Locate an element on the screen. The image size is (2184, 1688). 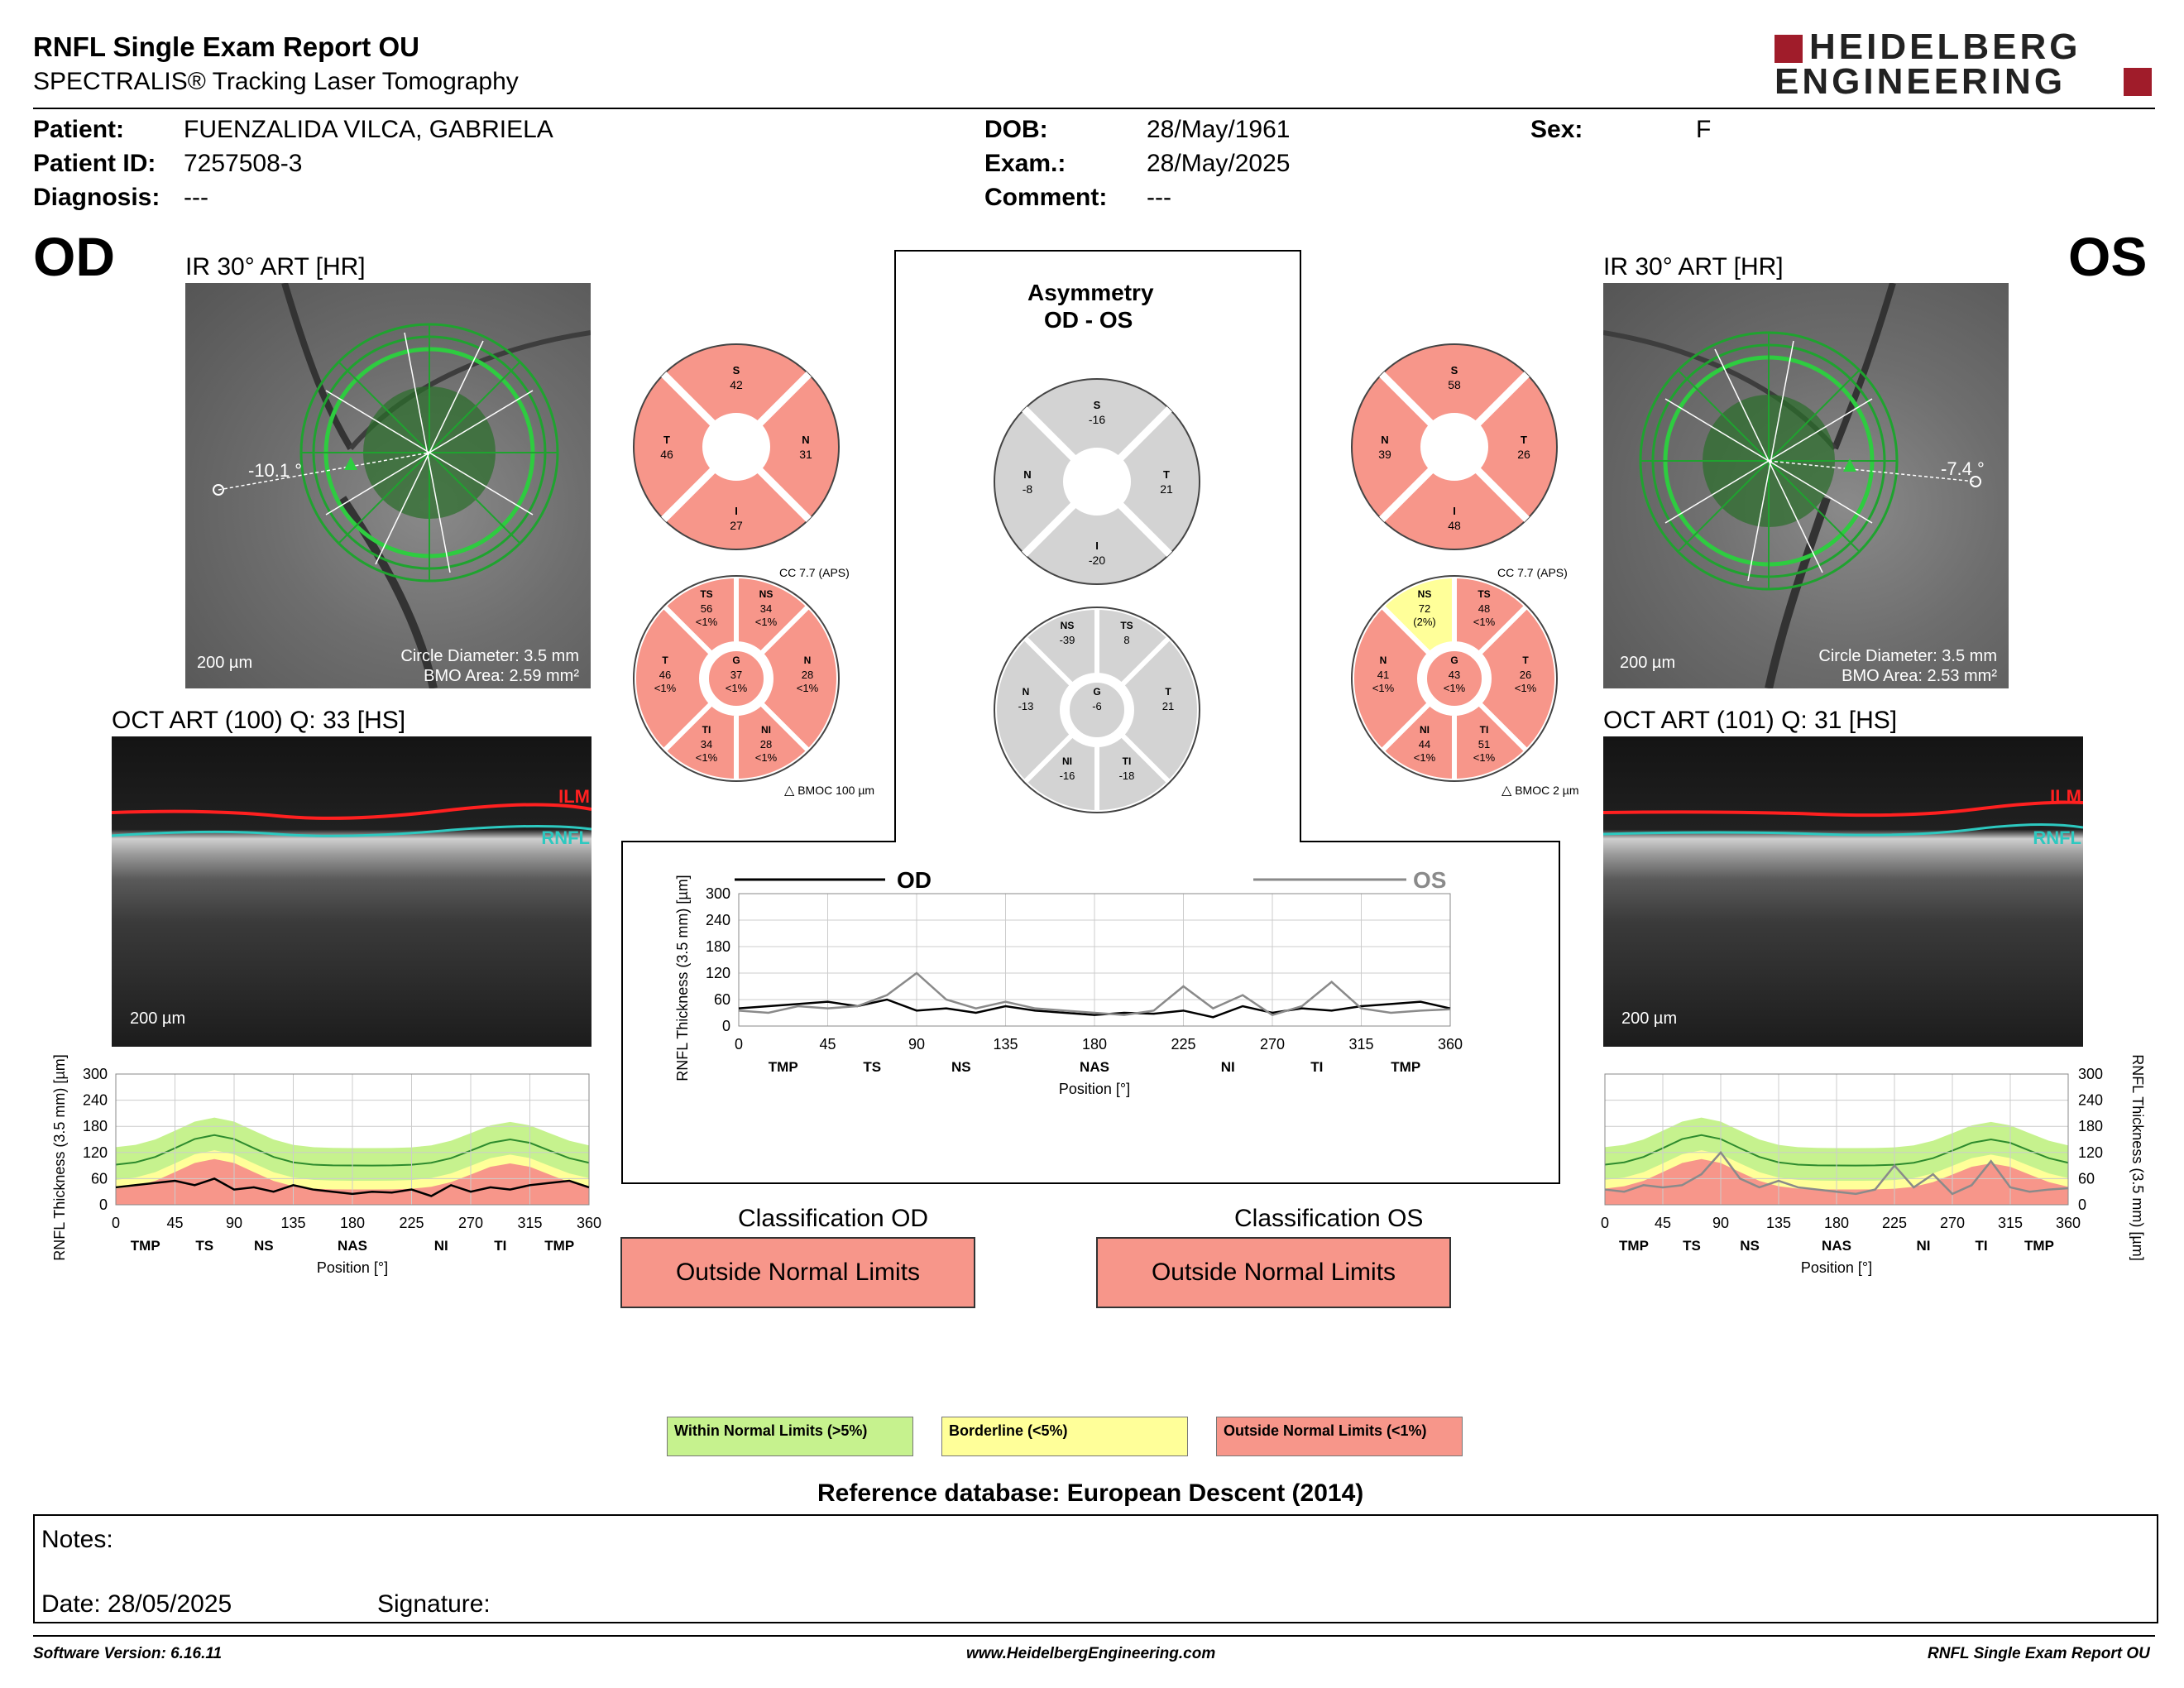
os-rnfl-label: RNFL is located at coordinates (2057, 837).